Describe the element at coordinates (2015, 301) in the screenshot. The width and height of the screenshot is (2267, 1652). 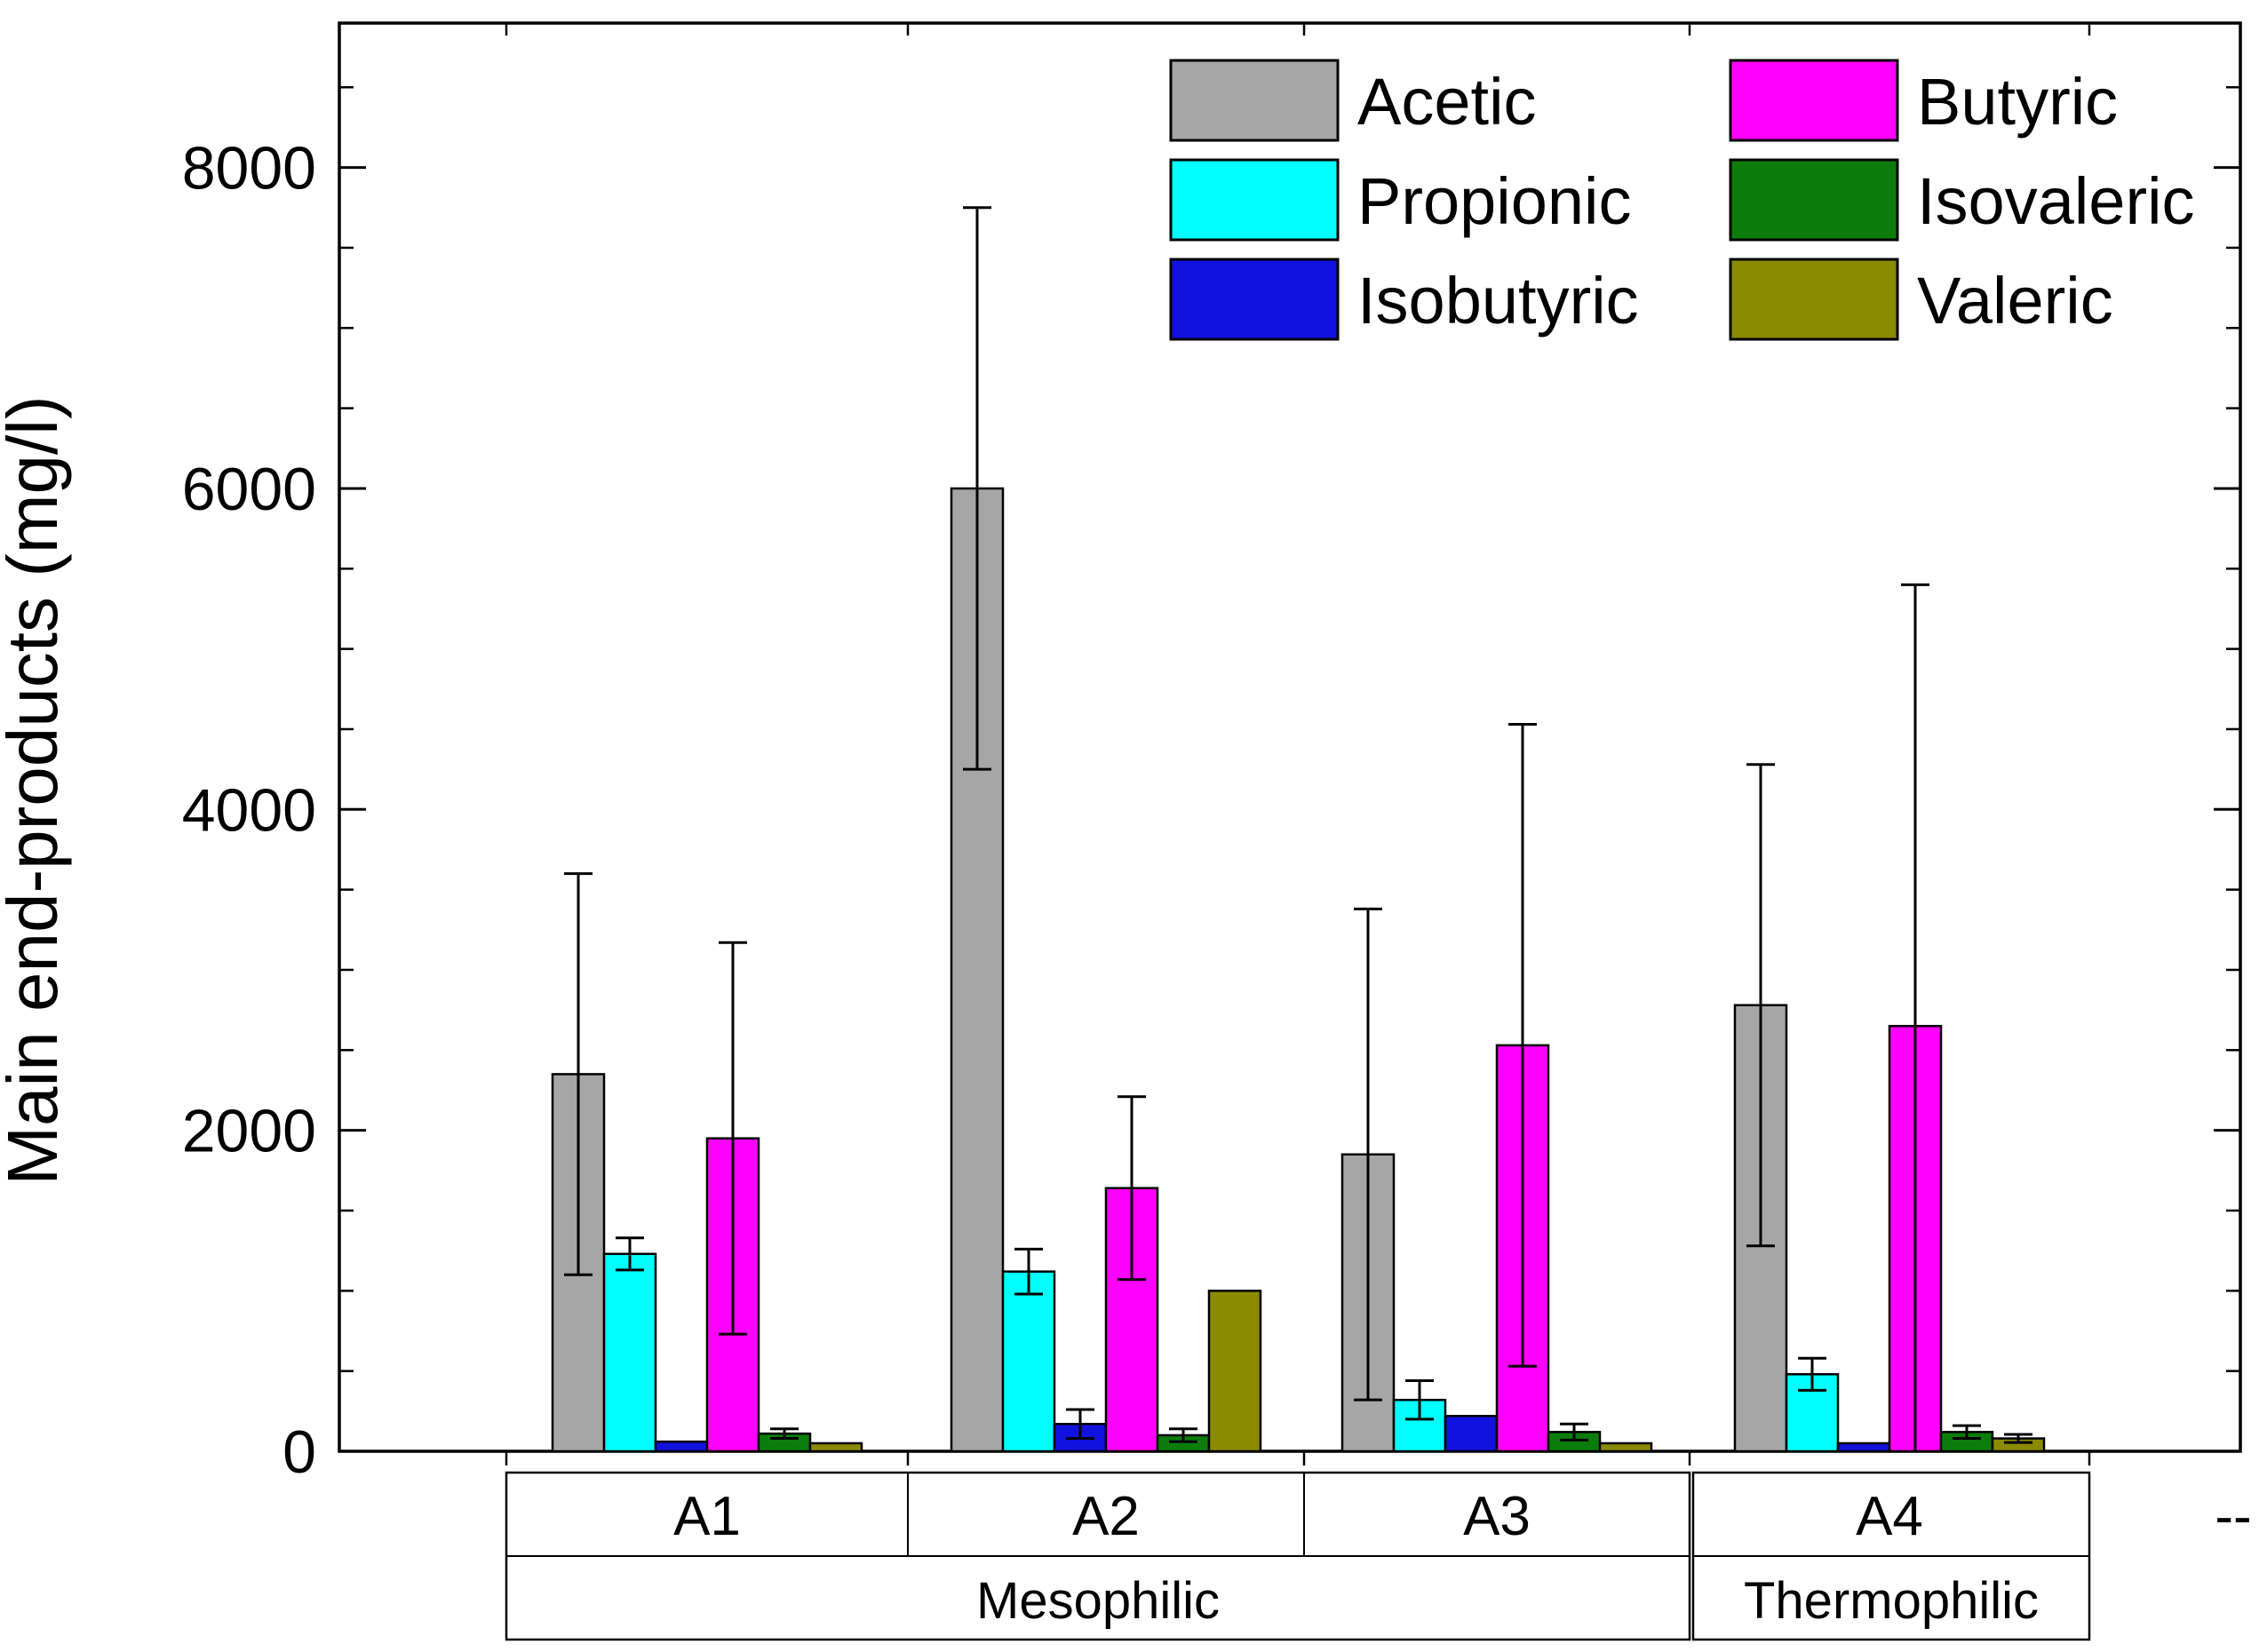
I see `legend-label-valeric: Valeric` at that location.